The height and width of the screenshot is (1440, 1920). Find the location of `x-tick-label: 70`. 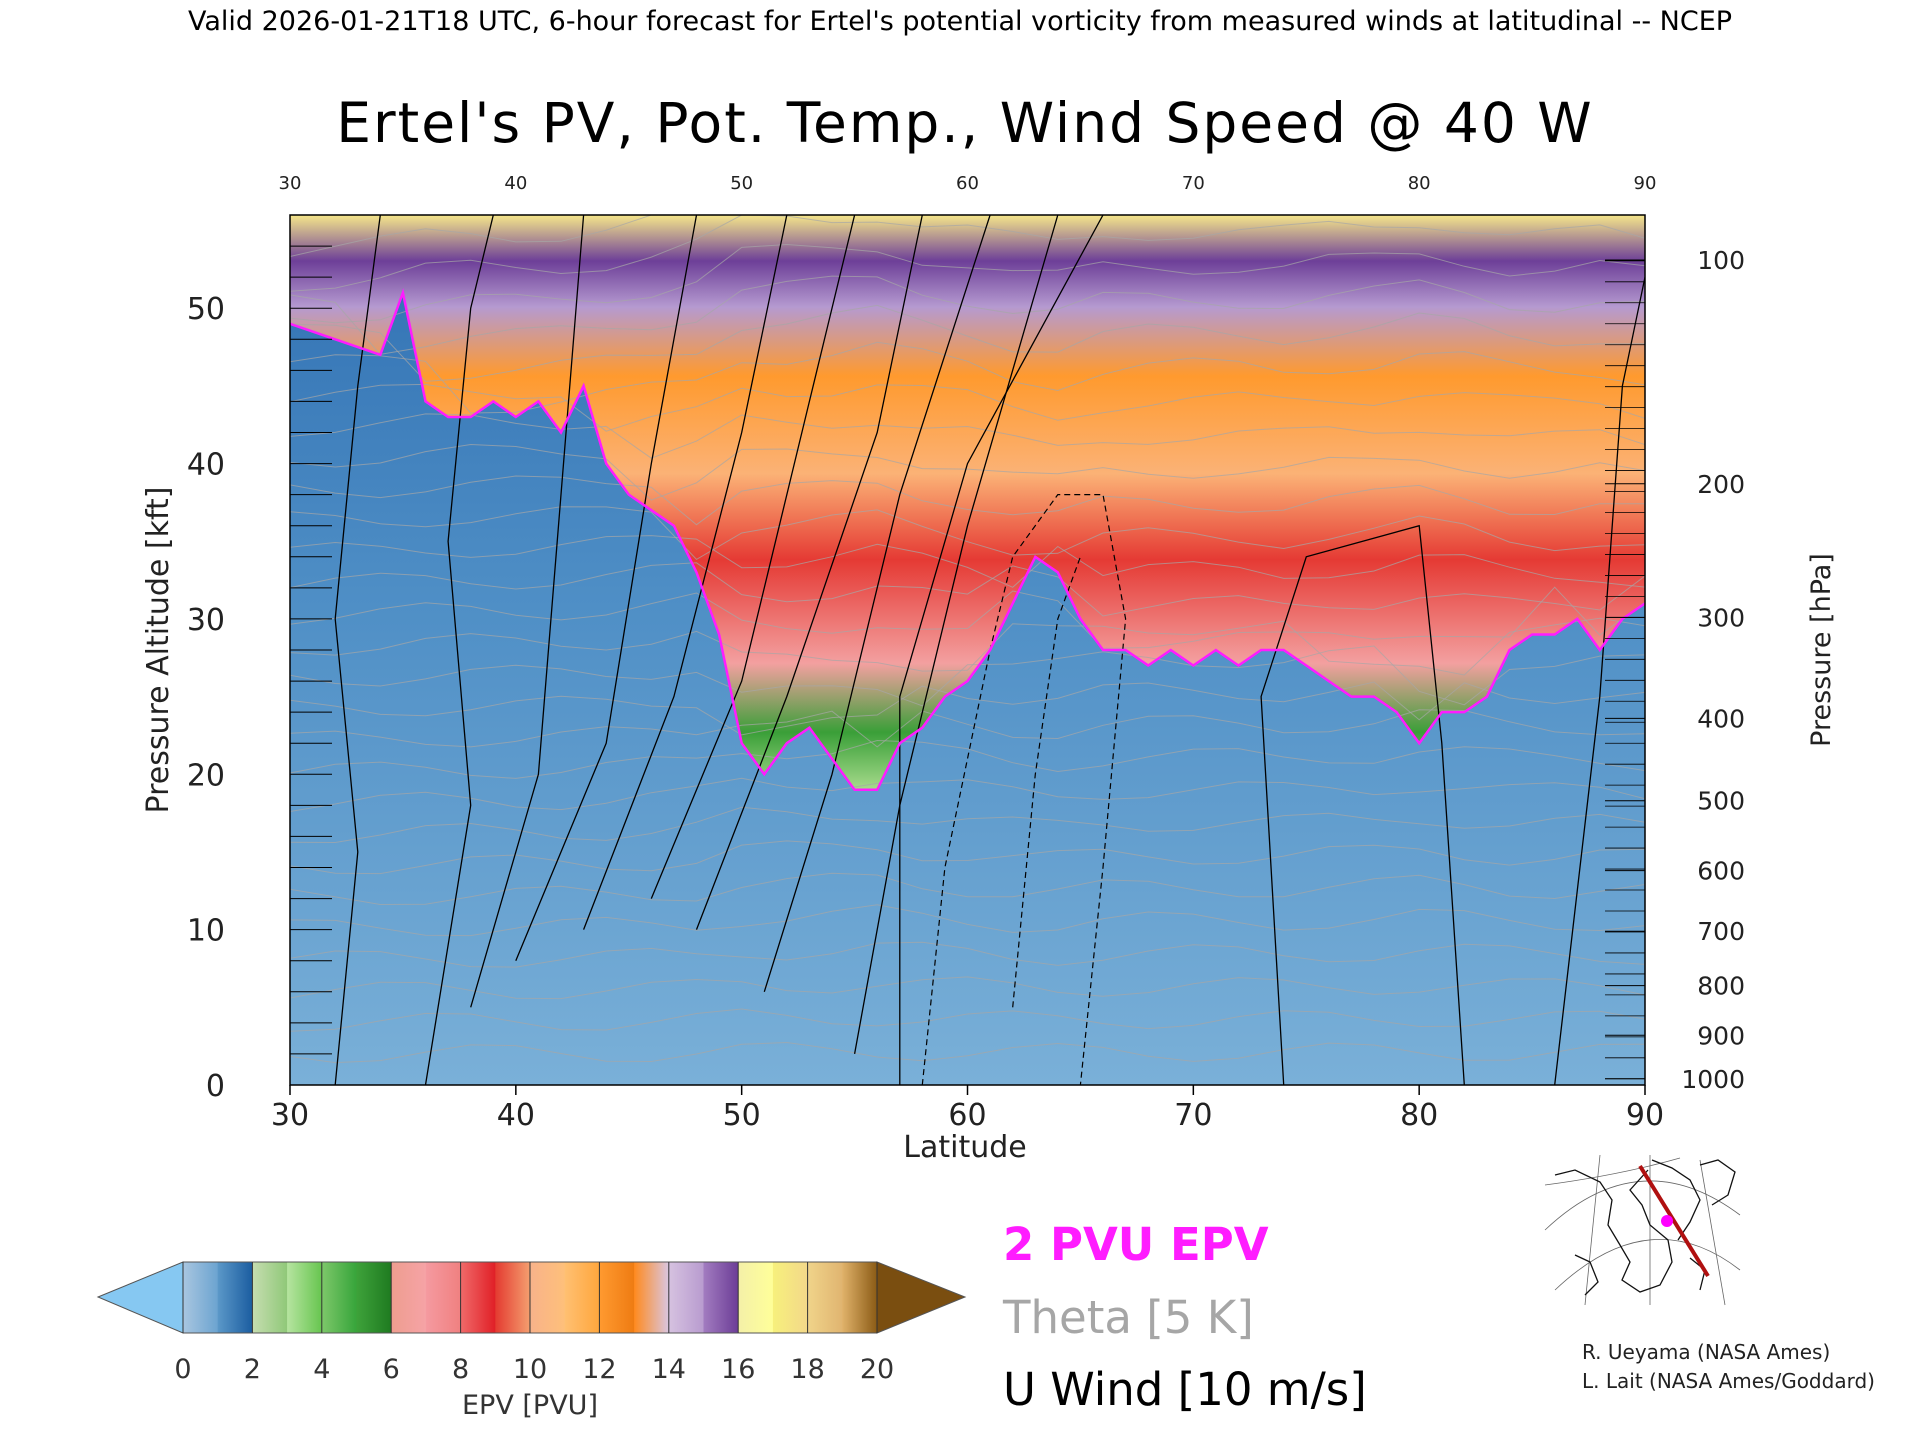

x-tick-label: 70 is located at coordinates (1193, 1115).